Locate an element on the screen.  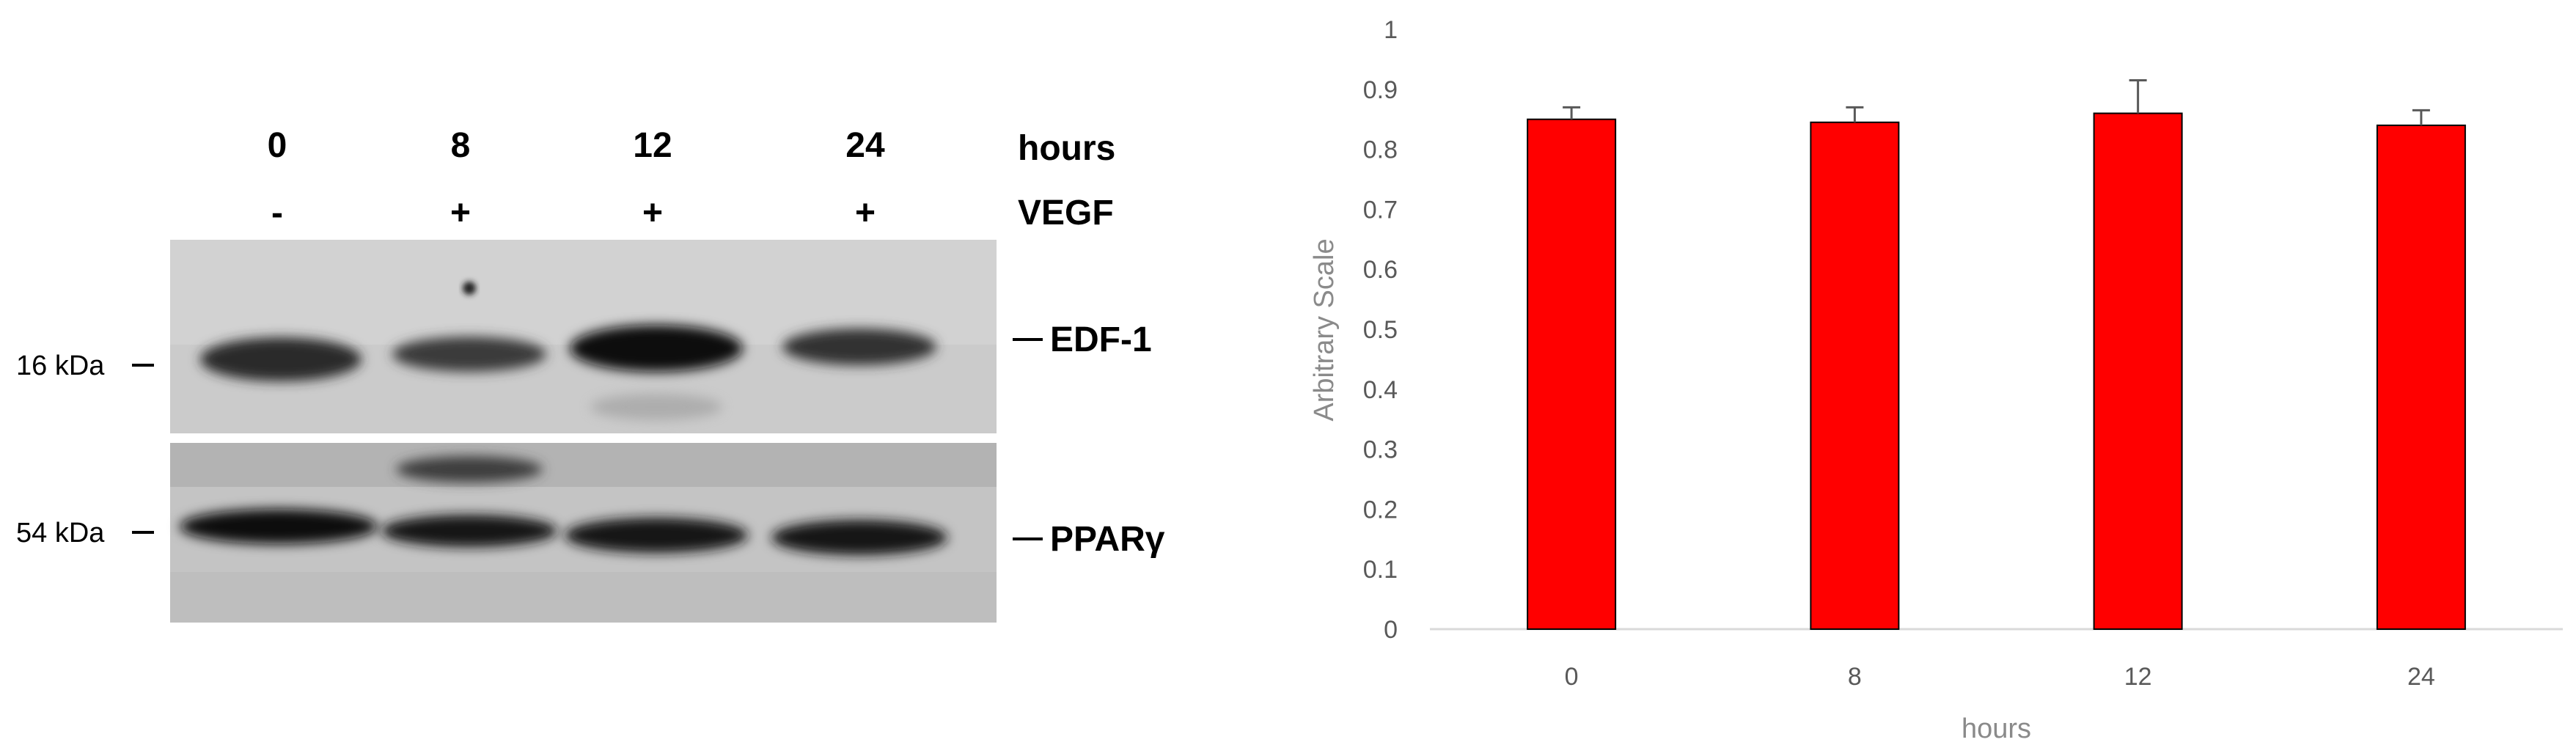
y-tick-label: 0.2 is located at coordinates (1380, 510).